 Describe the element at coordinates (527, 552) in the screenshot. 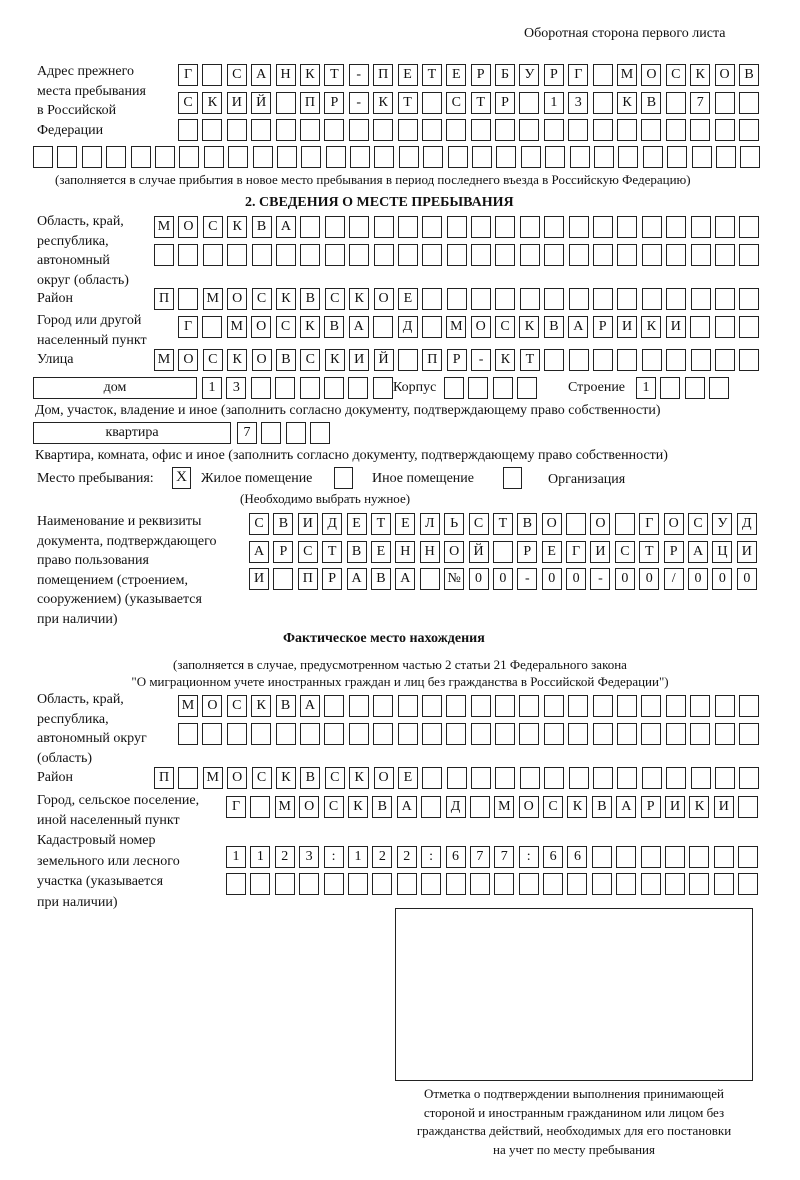

I see `letter-cell: Р` at that location.